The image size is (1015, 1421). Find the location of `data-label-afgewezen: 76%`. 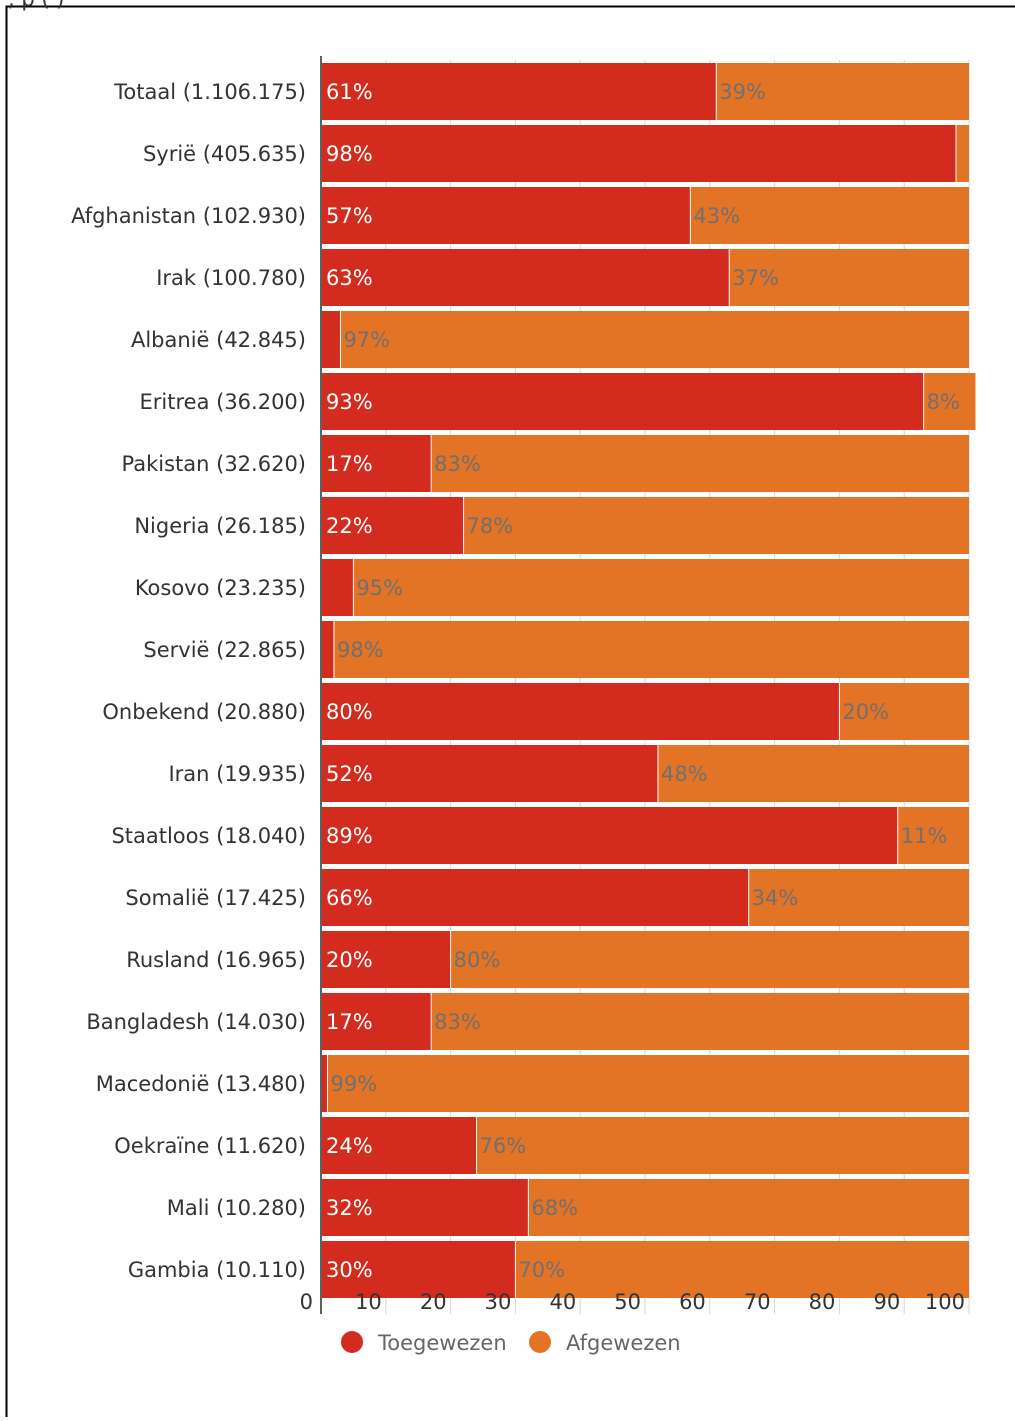

data-label-afgewezen: 76% is located at coordinates (503, 1146).